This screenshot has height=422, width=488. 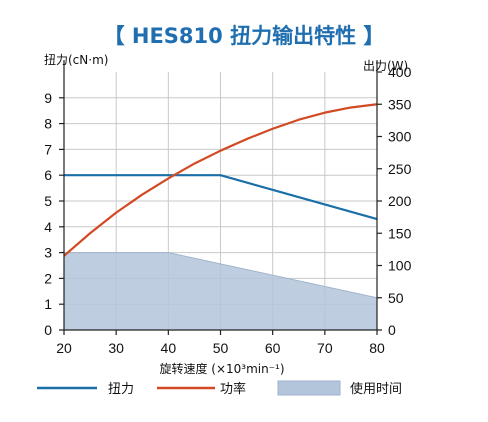 I want to click on y-right-tick-label: 400, so click(x=400, y=72).